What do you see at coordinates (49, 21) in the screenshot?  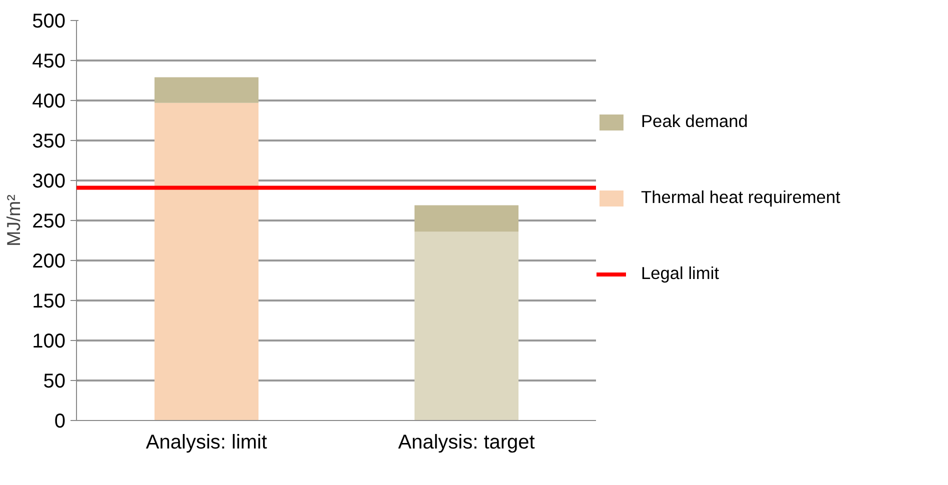 I see `y-tick-label: 500` at bounding box center [49, 21].